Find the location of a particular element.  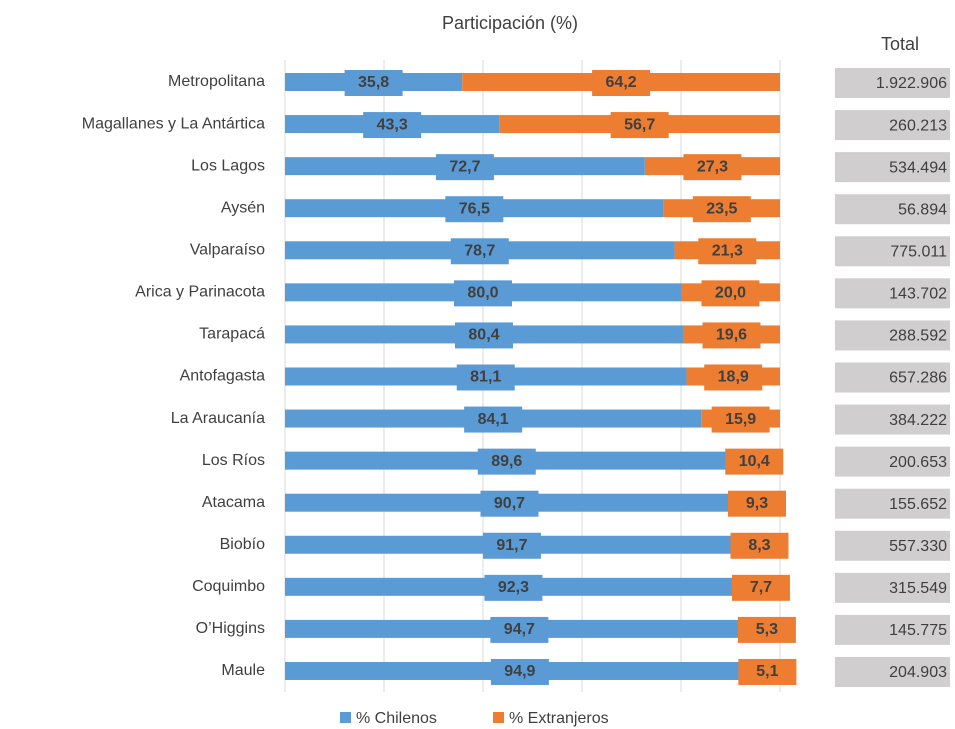

y-tick-label: Los Ríos is located at coordinates (233, 460).